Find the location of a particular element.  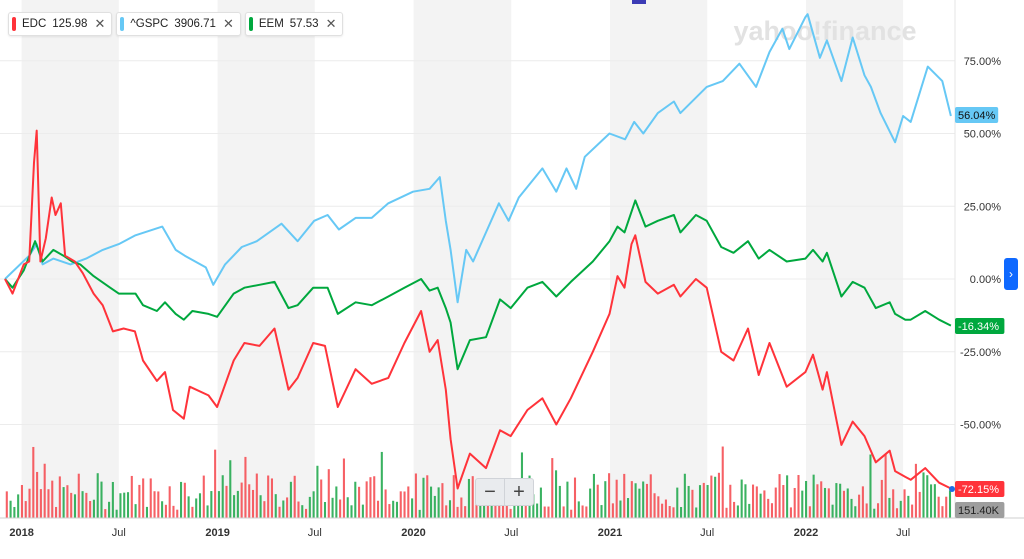

x-tick-label: Jul is located at coordinates (119, 533).